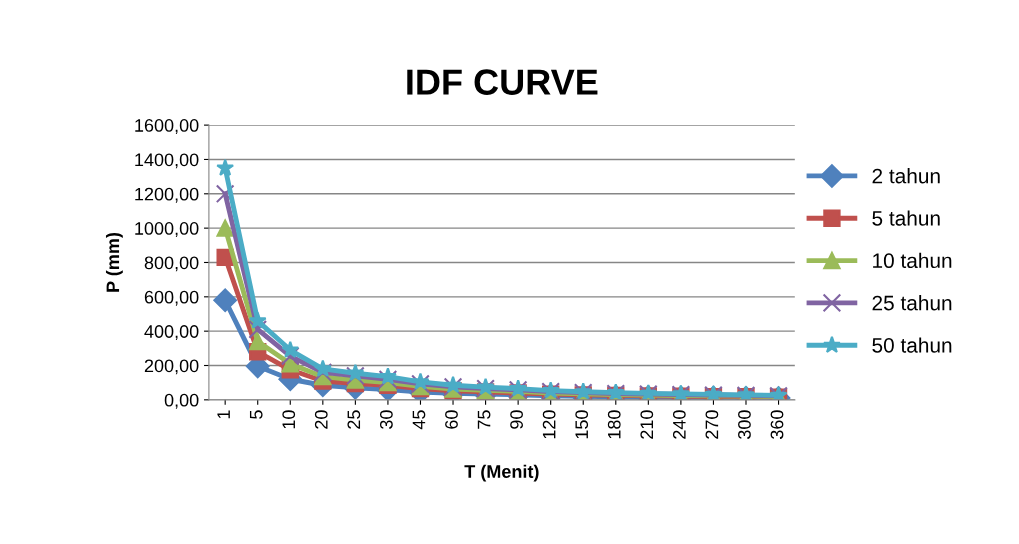 The image size is (1019, 544). What do you see at coordinates (181, 401) in the screenshot?
I see `y-tick-label: 0,00` at bounding box center [181, 401].